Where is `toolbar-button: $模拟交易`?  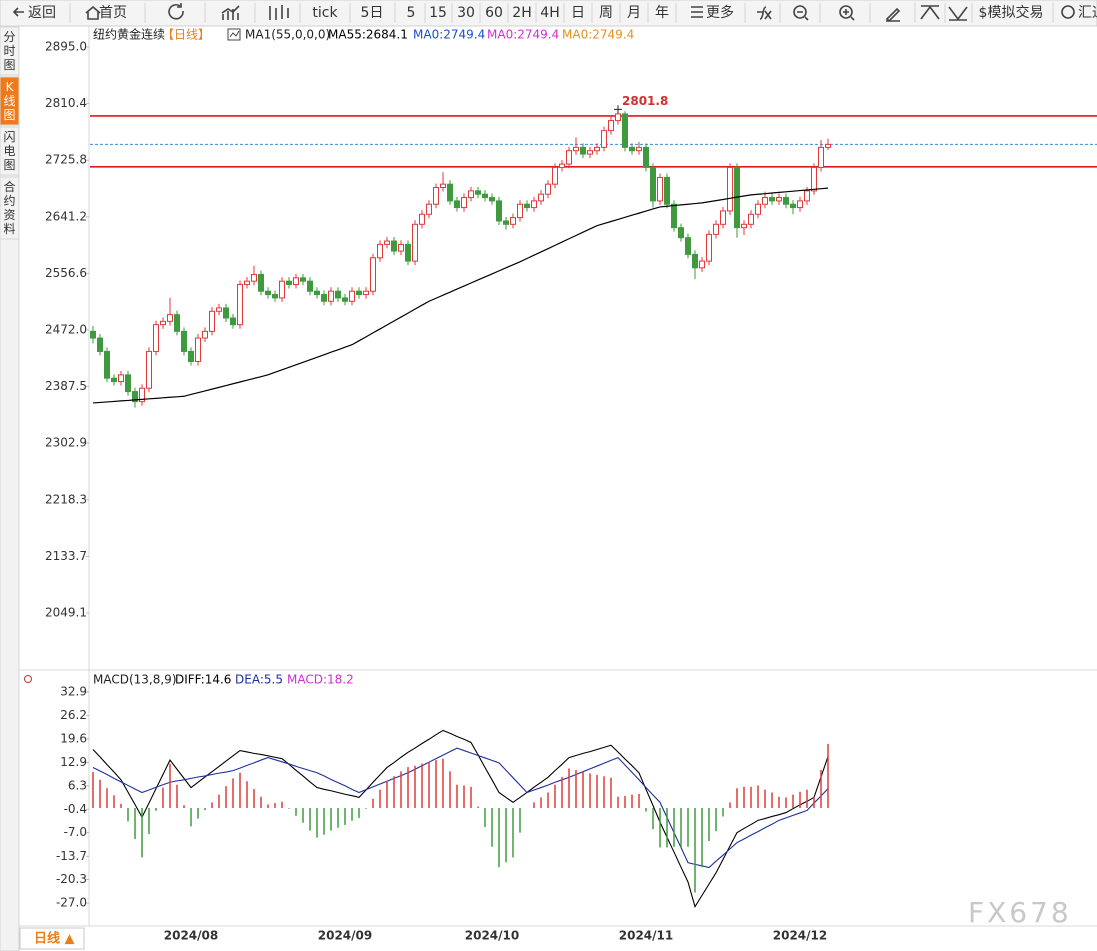
toolbar-button: $模拟交易 is located at coordinates (1011, 12).